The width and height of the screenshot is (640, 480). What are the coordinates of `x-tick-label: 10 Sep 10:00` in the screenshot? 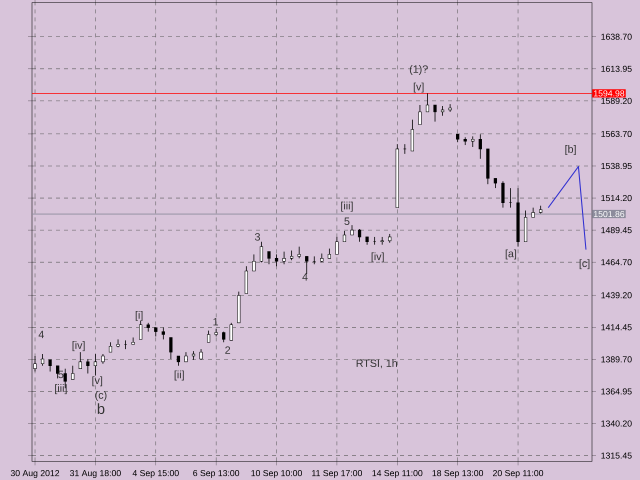 It's located at (276, 474).